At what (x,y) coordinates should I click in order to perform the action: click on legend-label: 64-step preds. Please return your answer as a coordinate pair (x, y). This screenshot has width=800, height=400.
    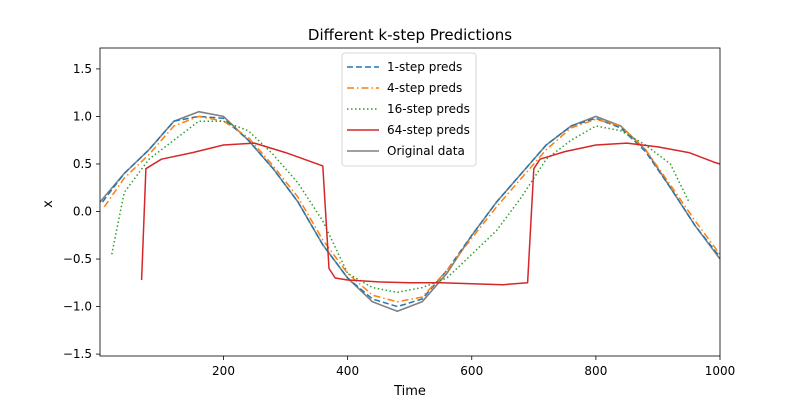
    Looking at the image, I should click on (428, 130).